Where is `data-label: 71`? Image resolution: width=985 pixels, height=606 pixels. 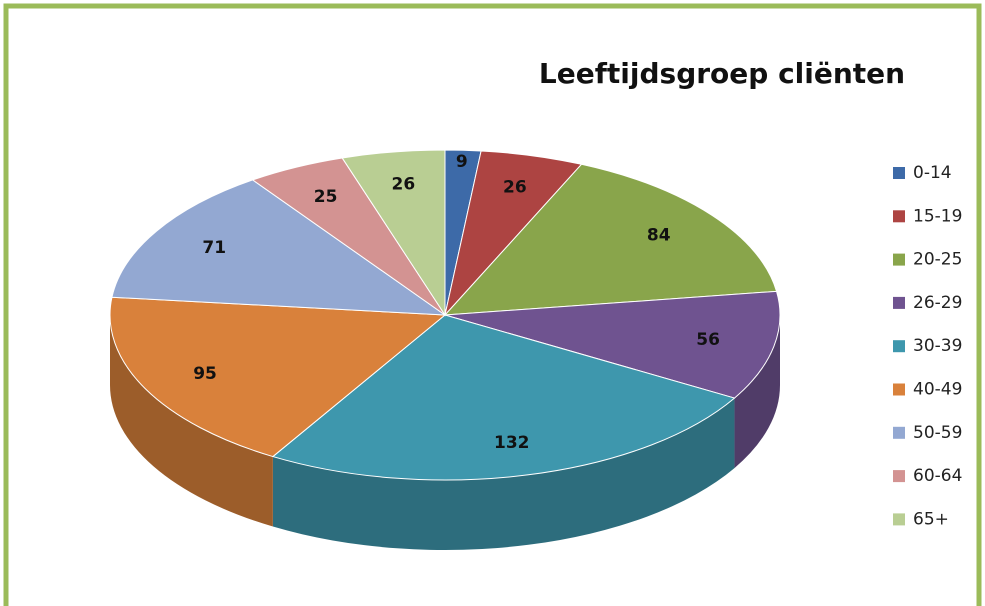 data-label: 71 is located at coordinates (214, 248).